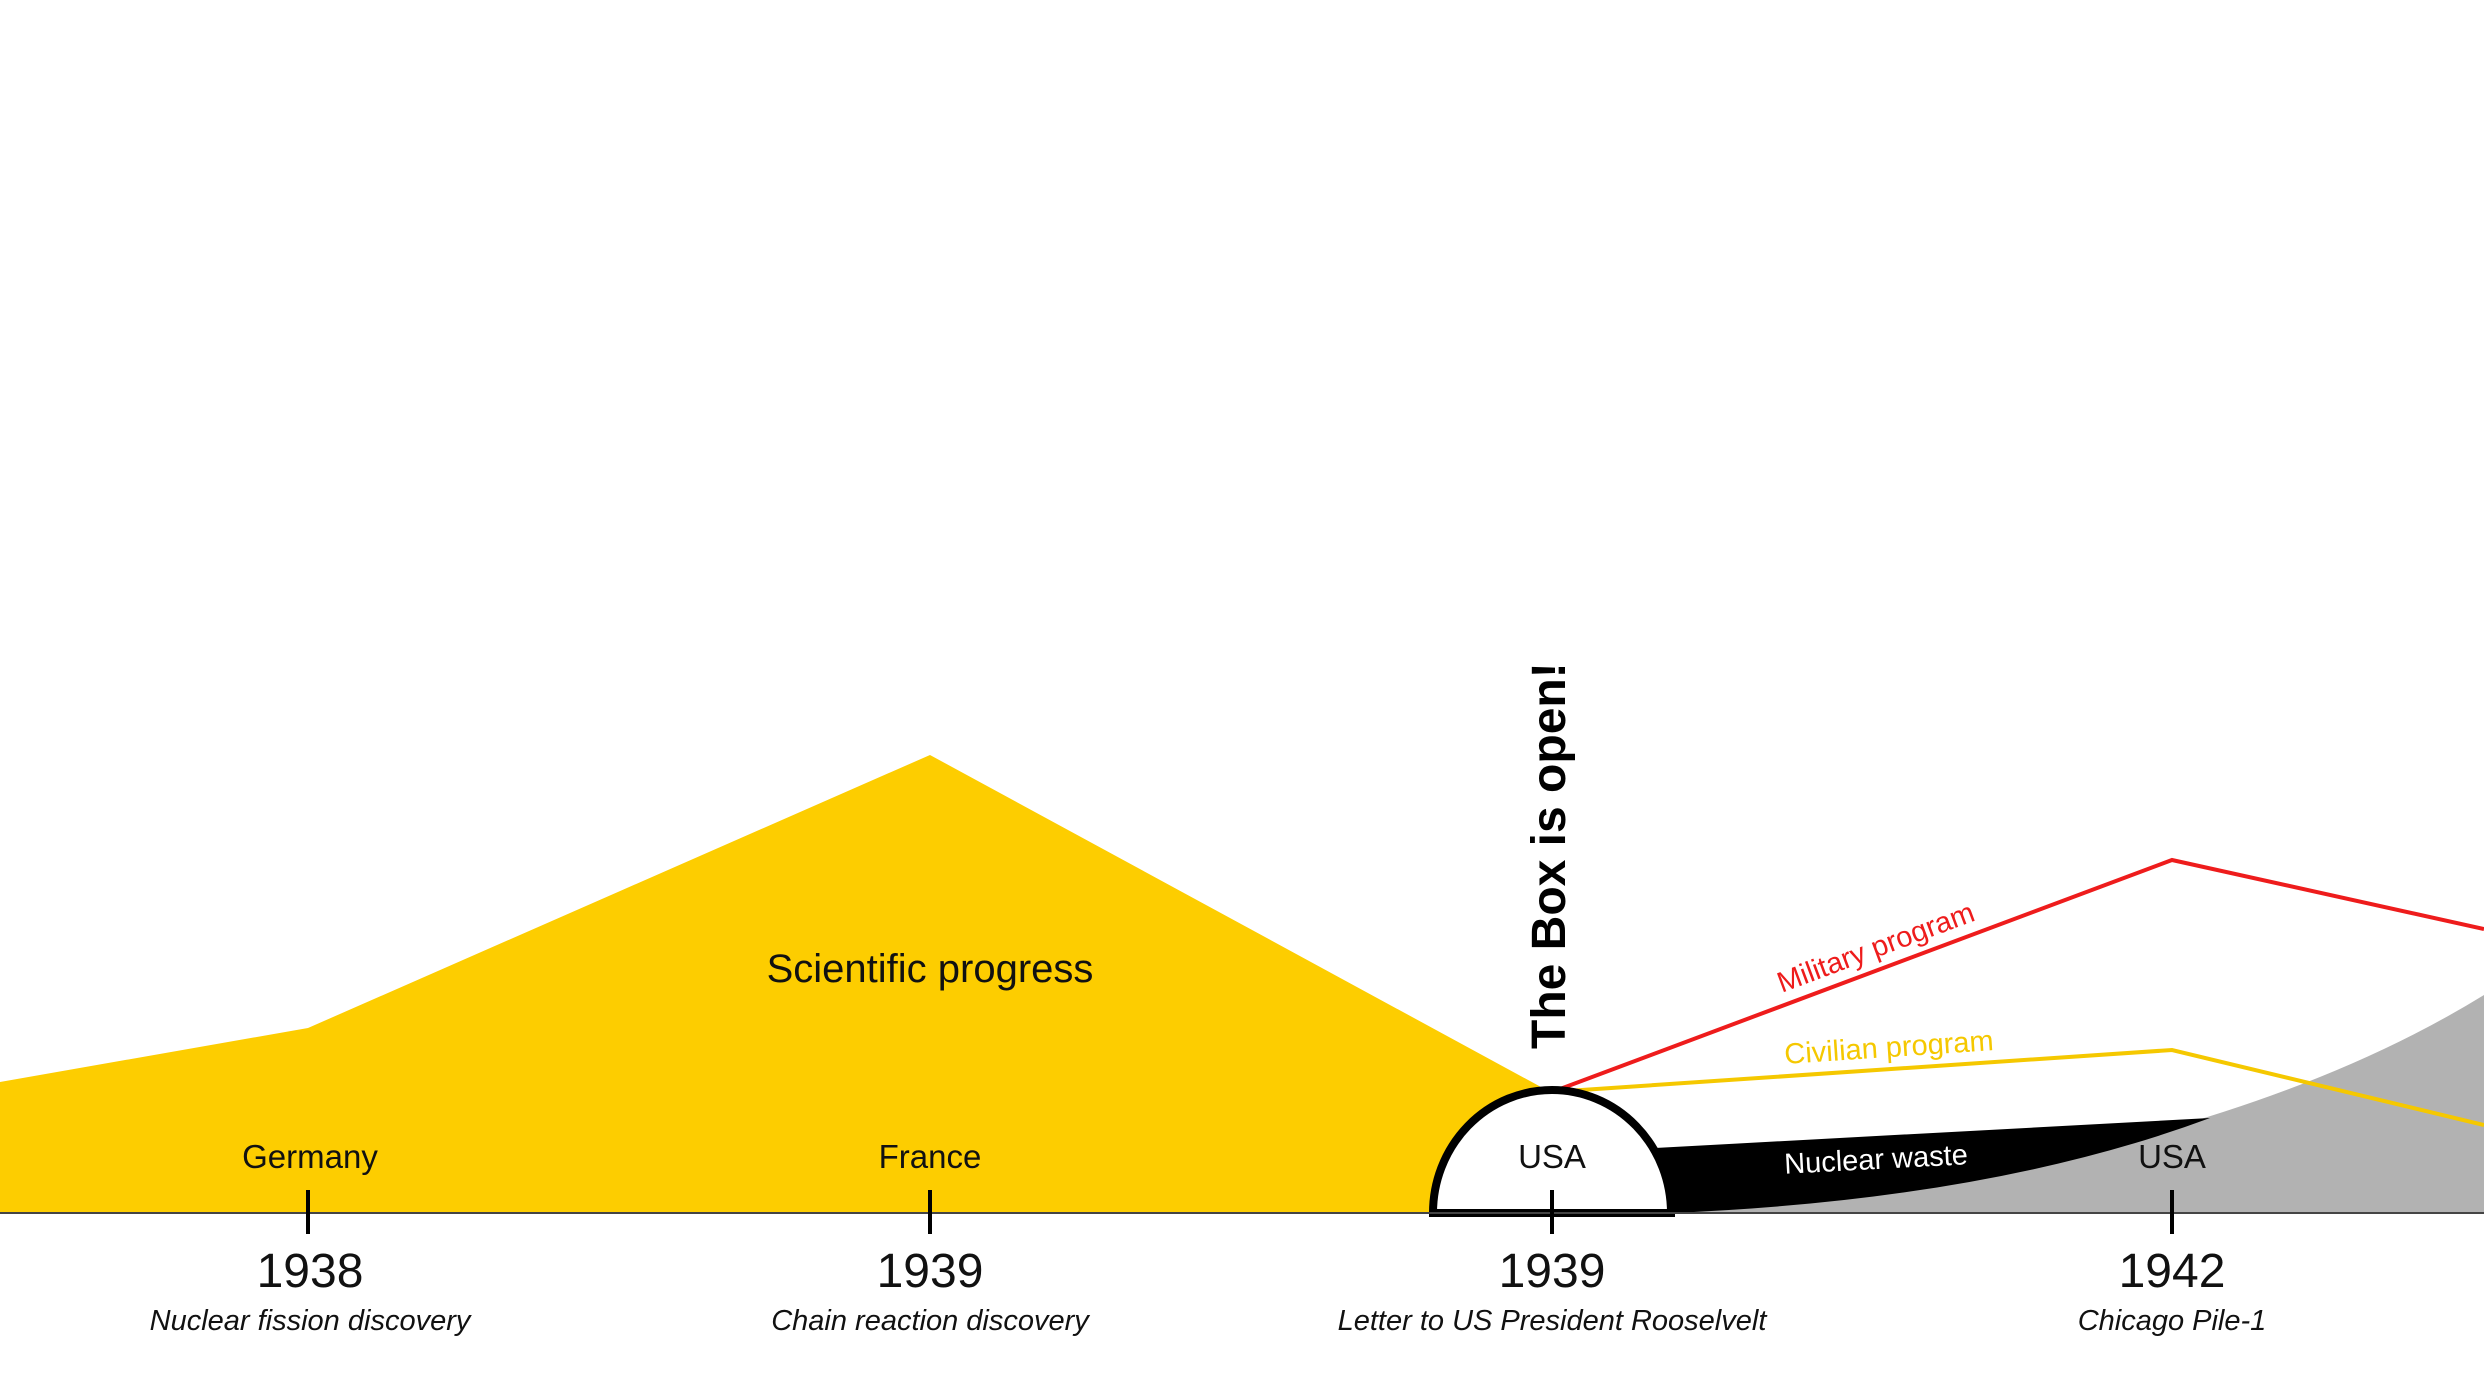  I want to click on milestone-country-germany: Germany, so click(310, 1156).